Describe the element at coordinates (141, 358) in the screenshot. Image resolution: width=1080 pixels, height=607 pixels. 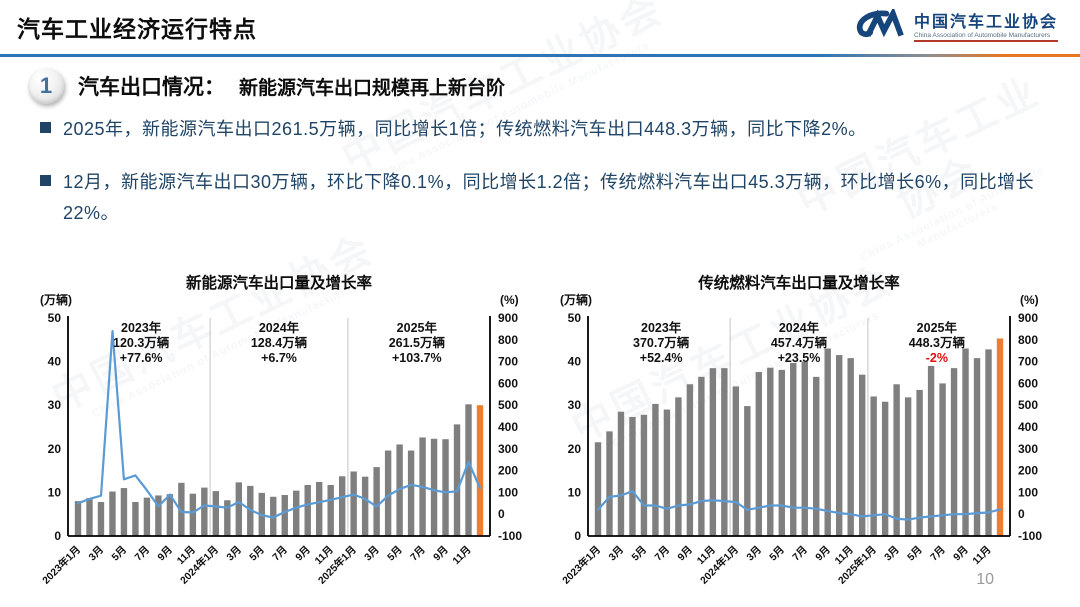
I see `svg-text: +77.6%` at that location.